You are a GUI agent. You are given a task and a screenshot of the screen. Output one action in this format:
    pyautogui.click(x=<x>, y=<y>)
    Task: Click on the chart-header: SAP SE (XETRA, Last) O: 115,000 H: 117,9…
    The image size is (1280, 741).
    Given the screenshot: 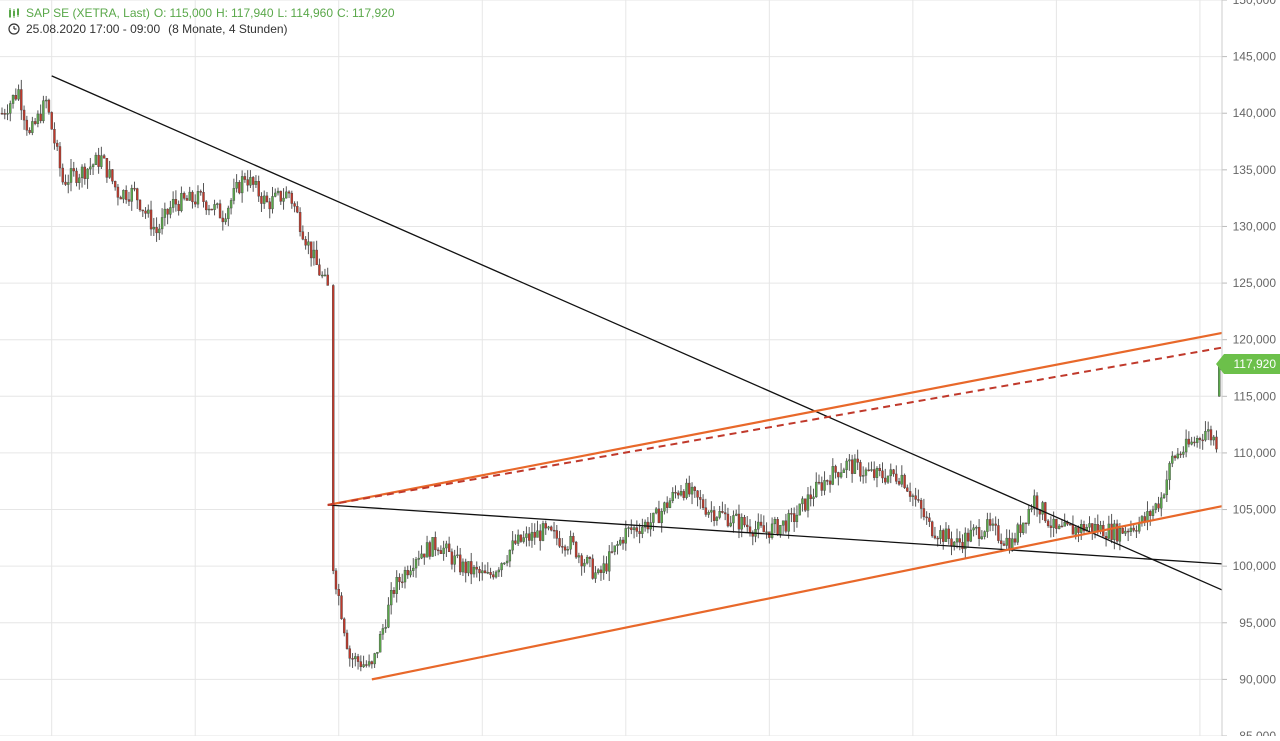 What is the action you would take?
    pyautogui.click(x=201, y=21)
    